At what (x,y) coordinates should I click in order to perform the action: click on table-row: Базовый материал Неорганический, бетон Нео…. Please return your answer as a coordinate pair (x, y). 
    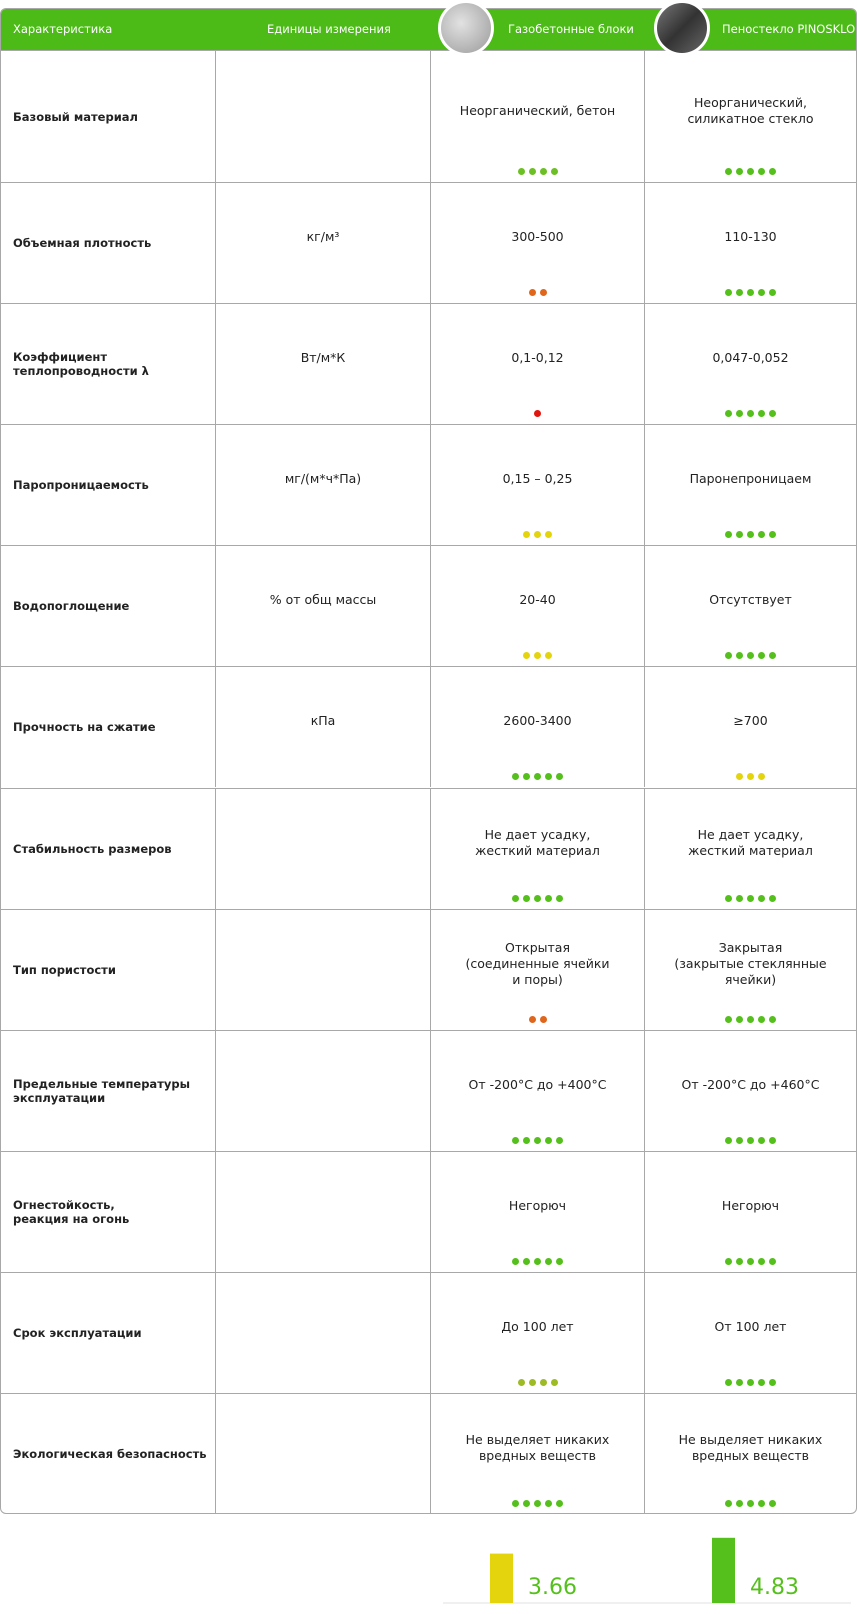
    Looking at the image, I should click on (428, 116).